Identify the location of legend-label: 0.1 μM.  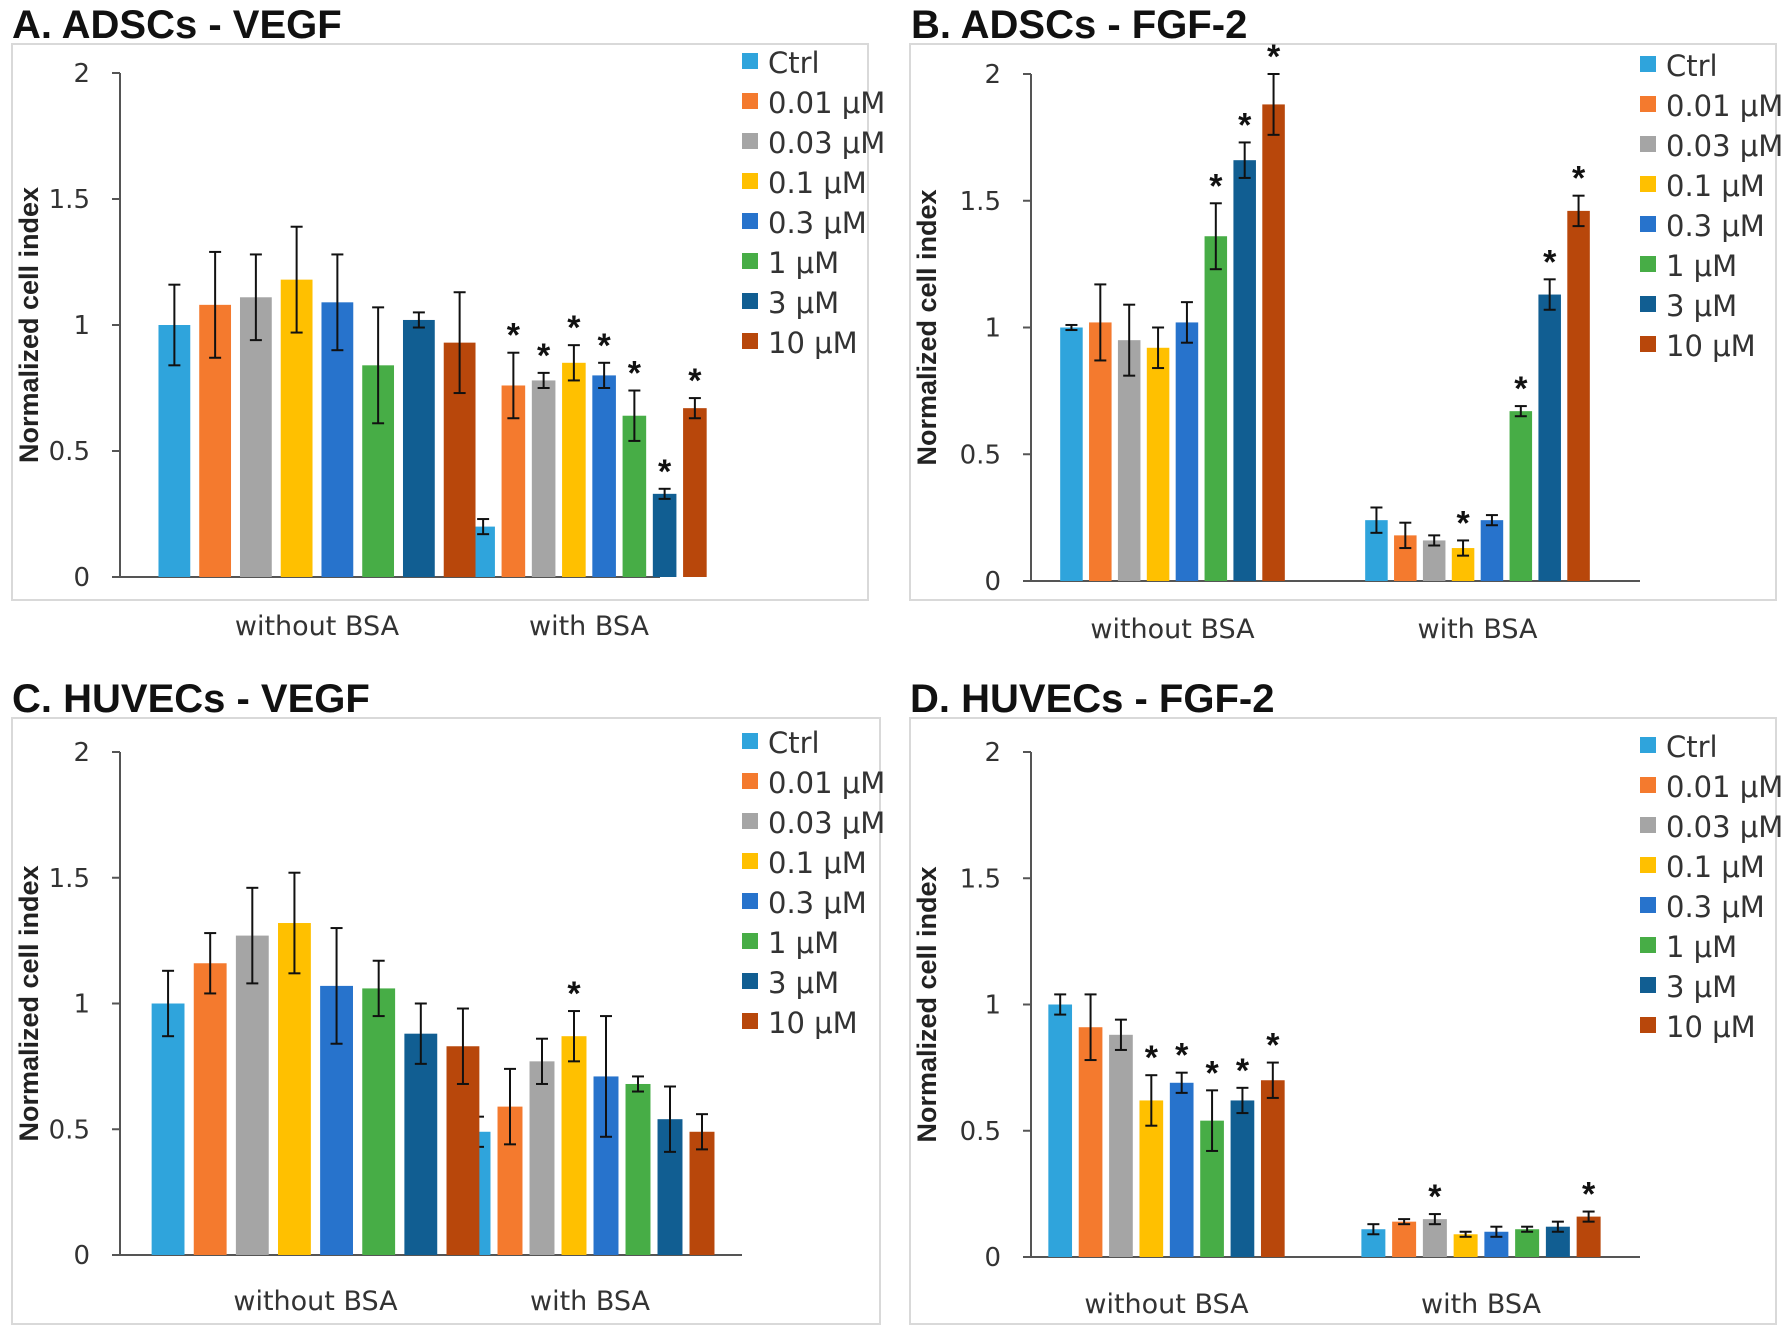
(817, 863).